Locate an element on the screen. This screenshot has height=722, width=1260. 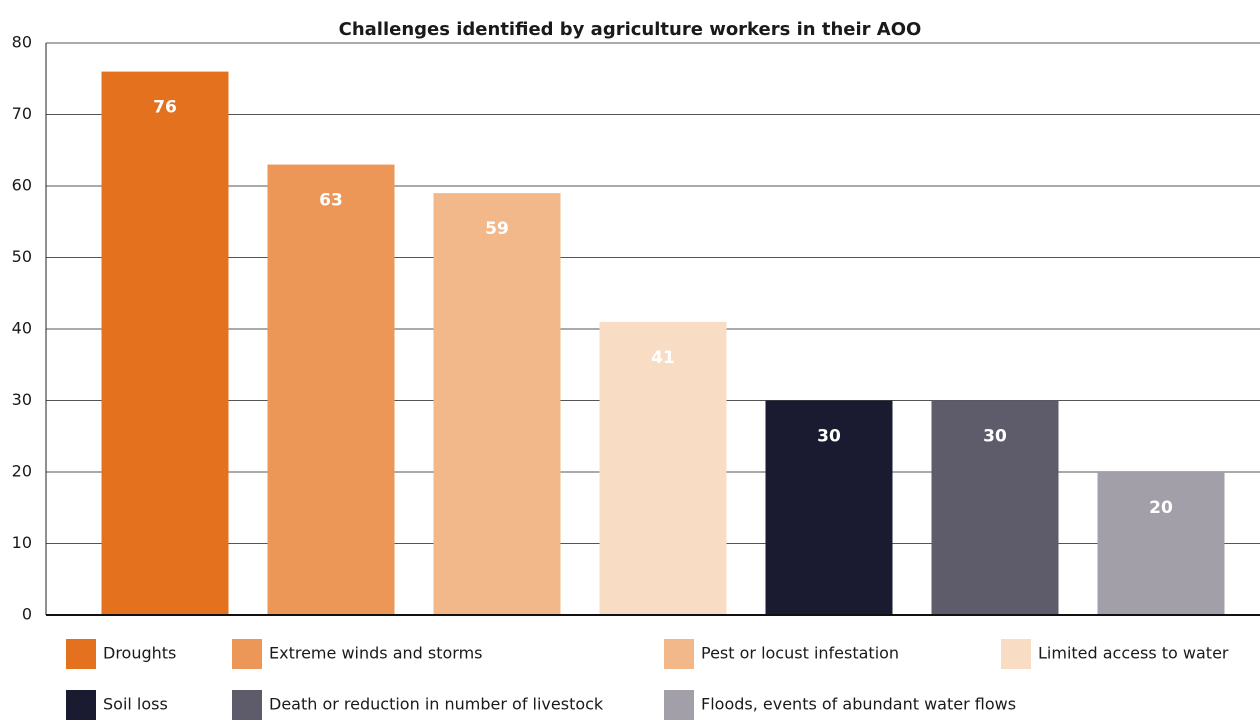
legend-label: Extreme winds and storms is located at coordinates (376, 653).